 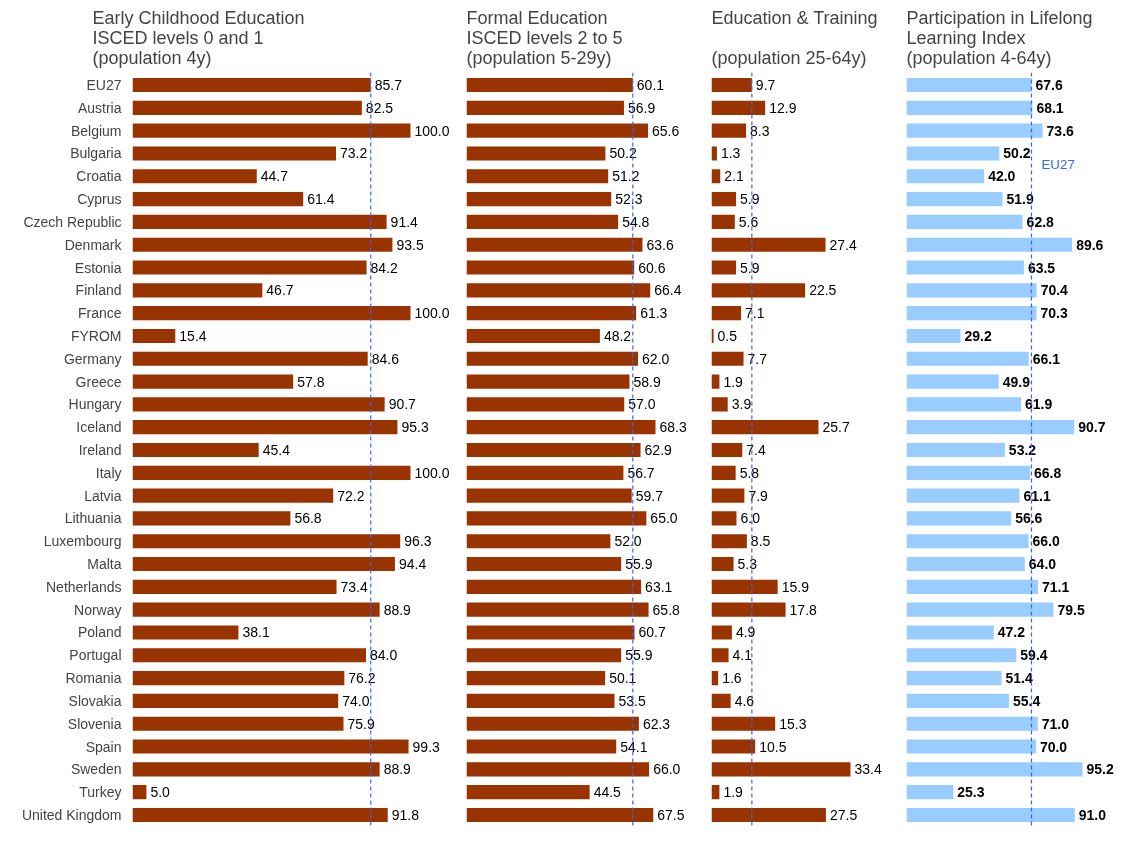 What do you see at coordinates (94, 723) in the screenshot?
I see `y-tick-label: Slovenia` at bounding box center [94, 723].